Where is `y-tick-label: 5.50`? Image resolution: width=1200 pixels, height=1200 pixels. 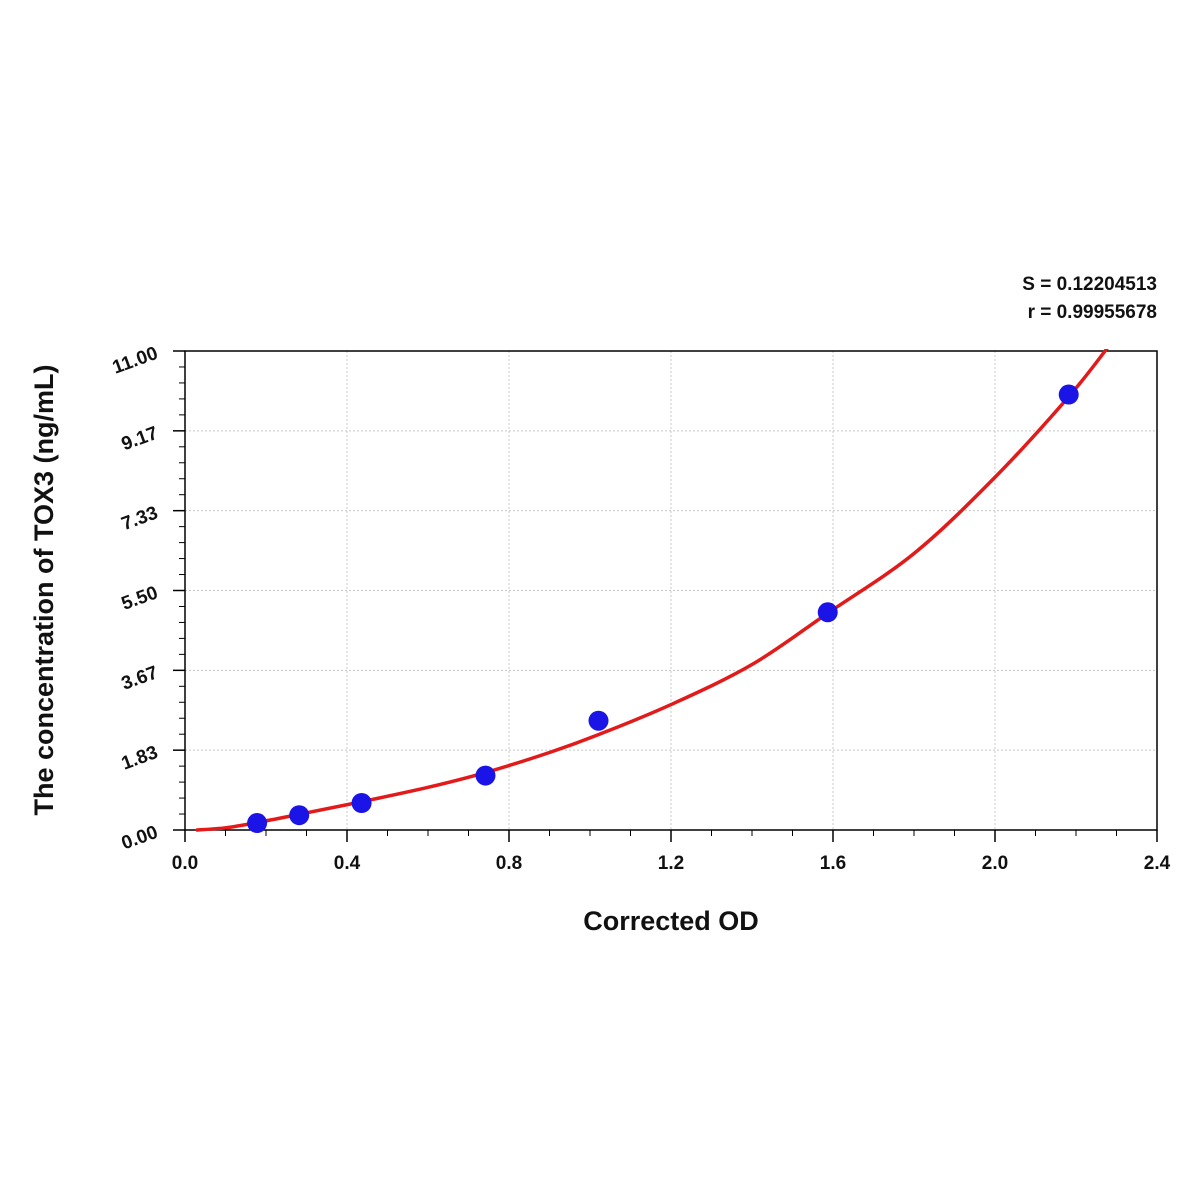
y-tick-label: 5.50 is located at coordinates (140, 598).